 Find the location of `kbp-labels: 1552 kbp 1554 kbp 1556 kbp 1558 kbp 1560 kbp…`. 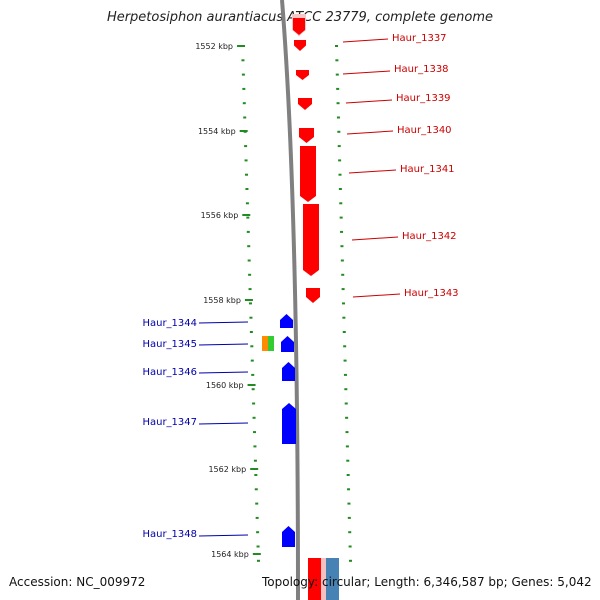

kbp-labels: 1552 kbp 1554 kbp 1556 kbp 1558 kbp 1560 kbp… is located at coordinates (228, 300).